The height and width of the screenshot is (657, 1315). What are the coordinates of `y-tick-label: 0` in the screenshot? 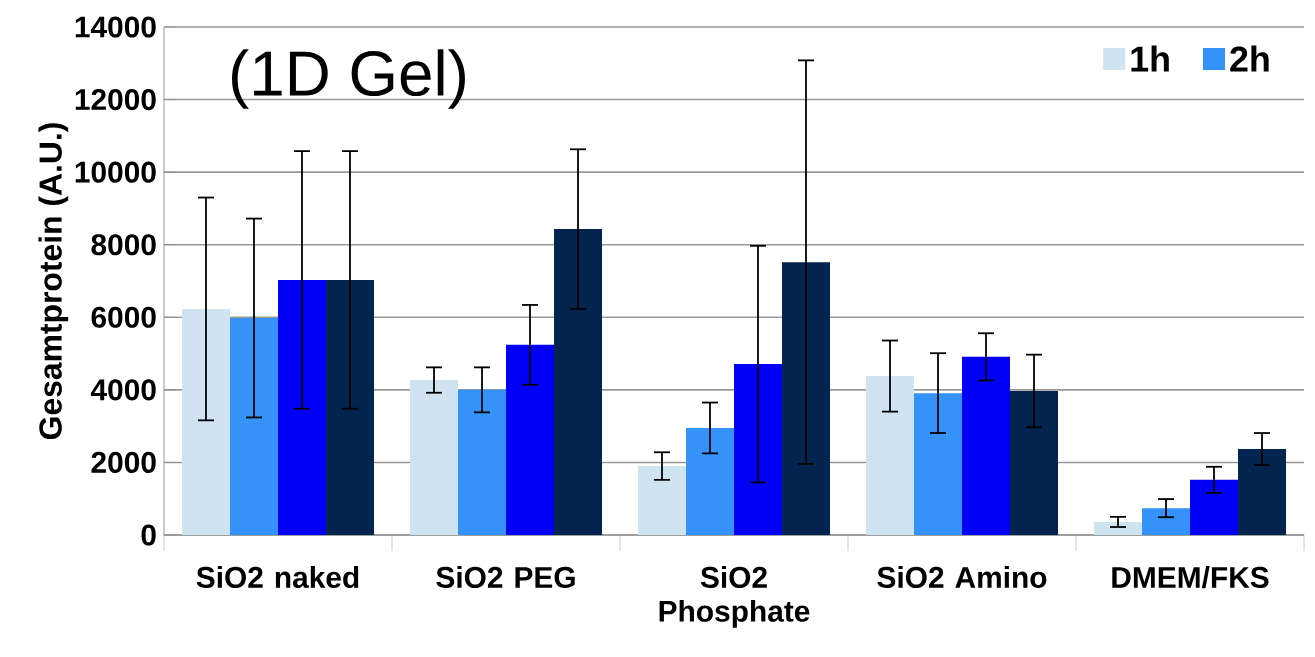 It's located at (148, 535).